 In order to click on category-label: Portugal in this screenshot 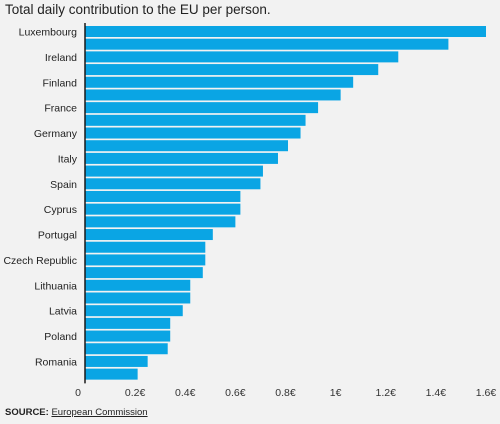, I will do `click(57, 236)`.